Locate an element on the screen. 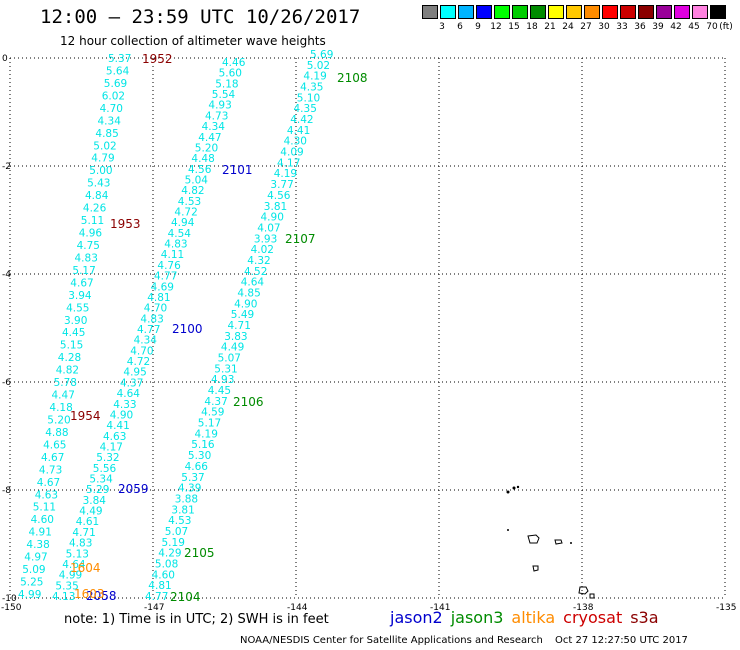 The image size is (740, 650). wave-height-value: 4.45 is located at coordinates (219, 391).